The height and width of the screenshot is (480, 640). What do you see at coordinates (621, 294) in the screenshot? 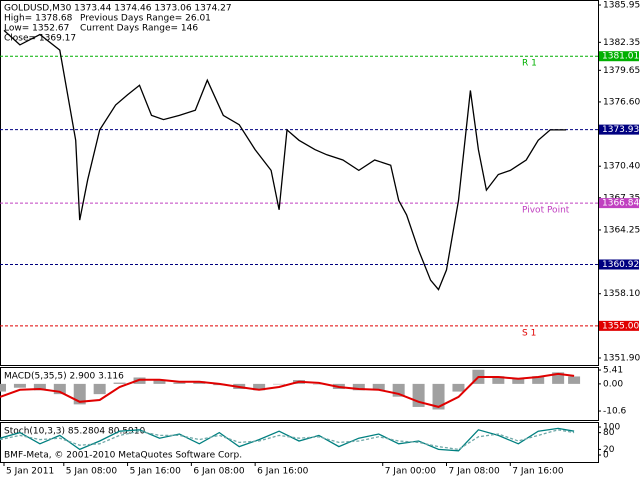
I see `y-tick-label: 1358.10` at bounding box center [621, 294].